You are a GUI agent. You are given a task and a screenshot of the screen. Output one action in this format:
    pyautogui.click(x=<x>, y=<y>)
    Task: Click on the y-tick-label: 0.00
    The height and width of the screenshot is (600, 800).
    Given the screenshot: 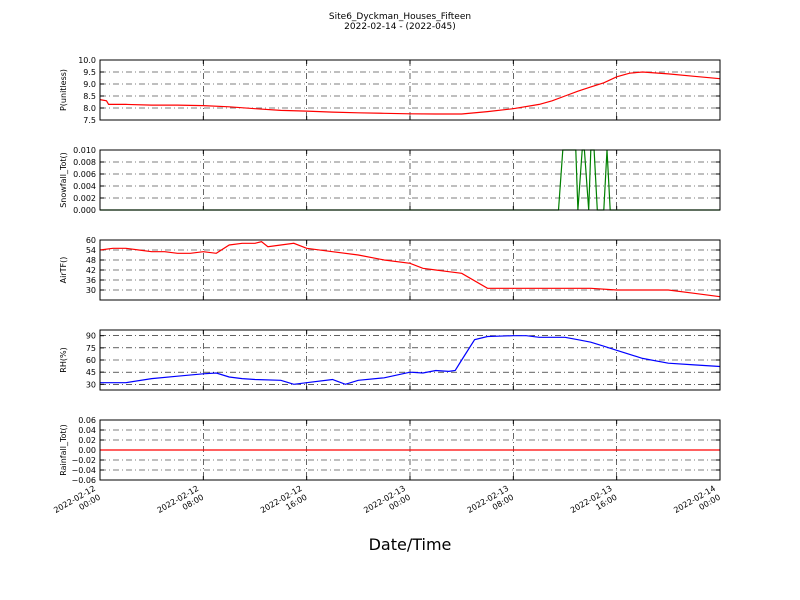 What is the action you would take?
    pyautogui.click(x=87, y=450)
    